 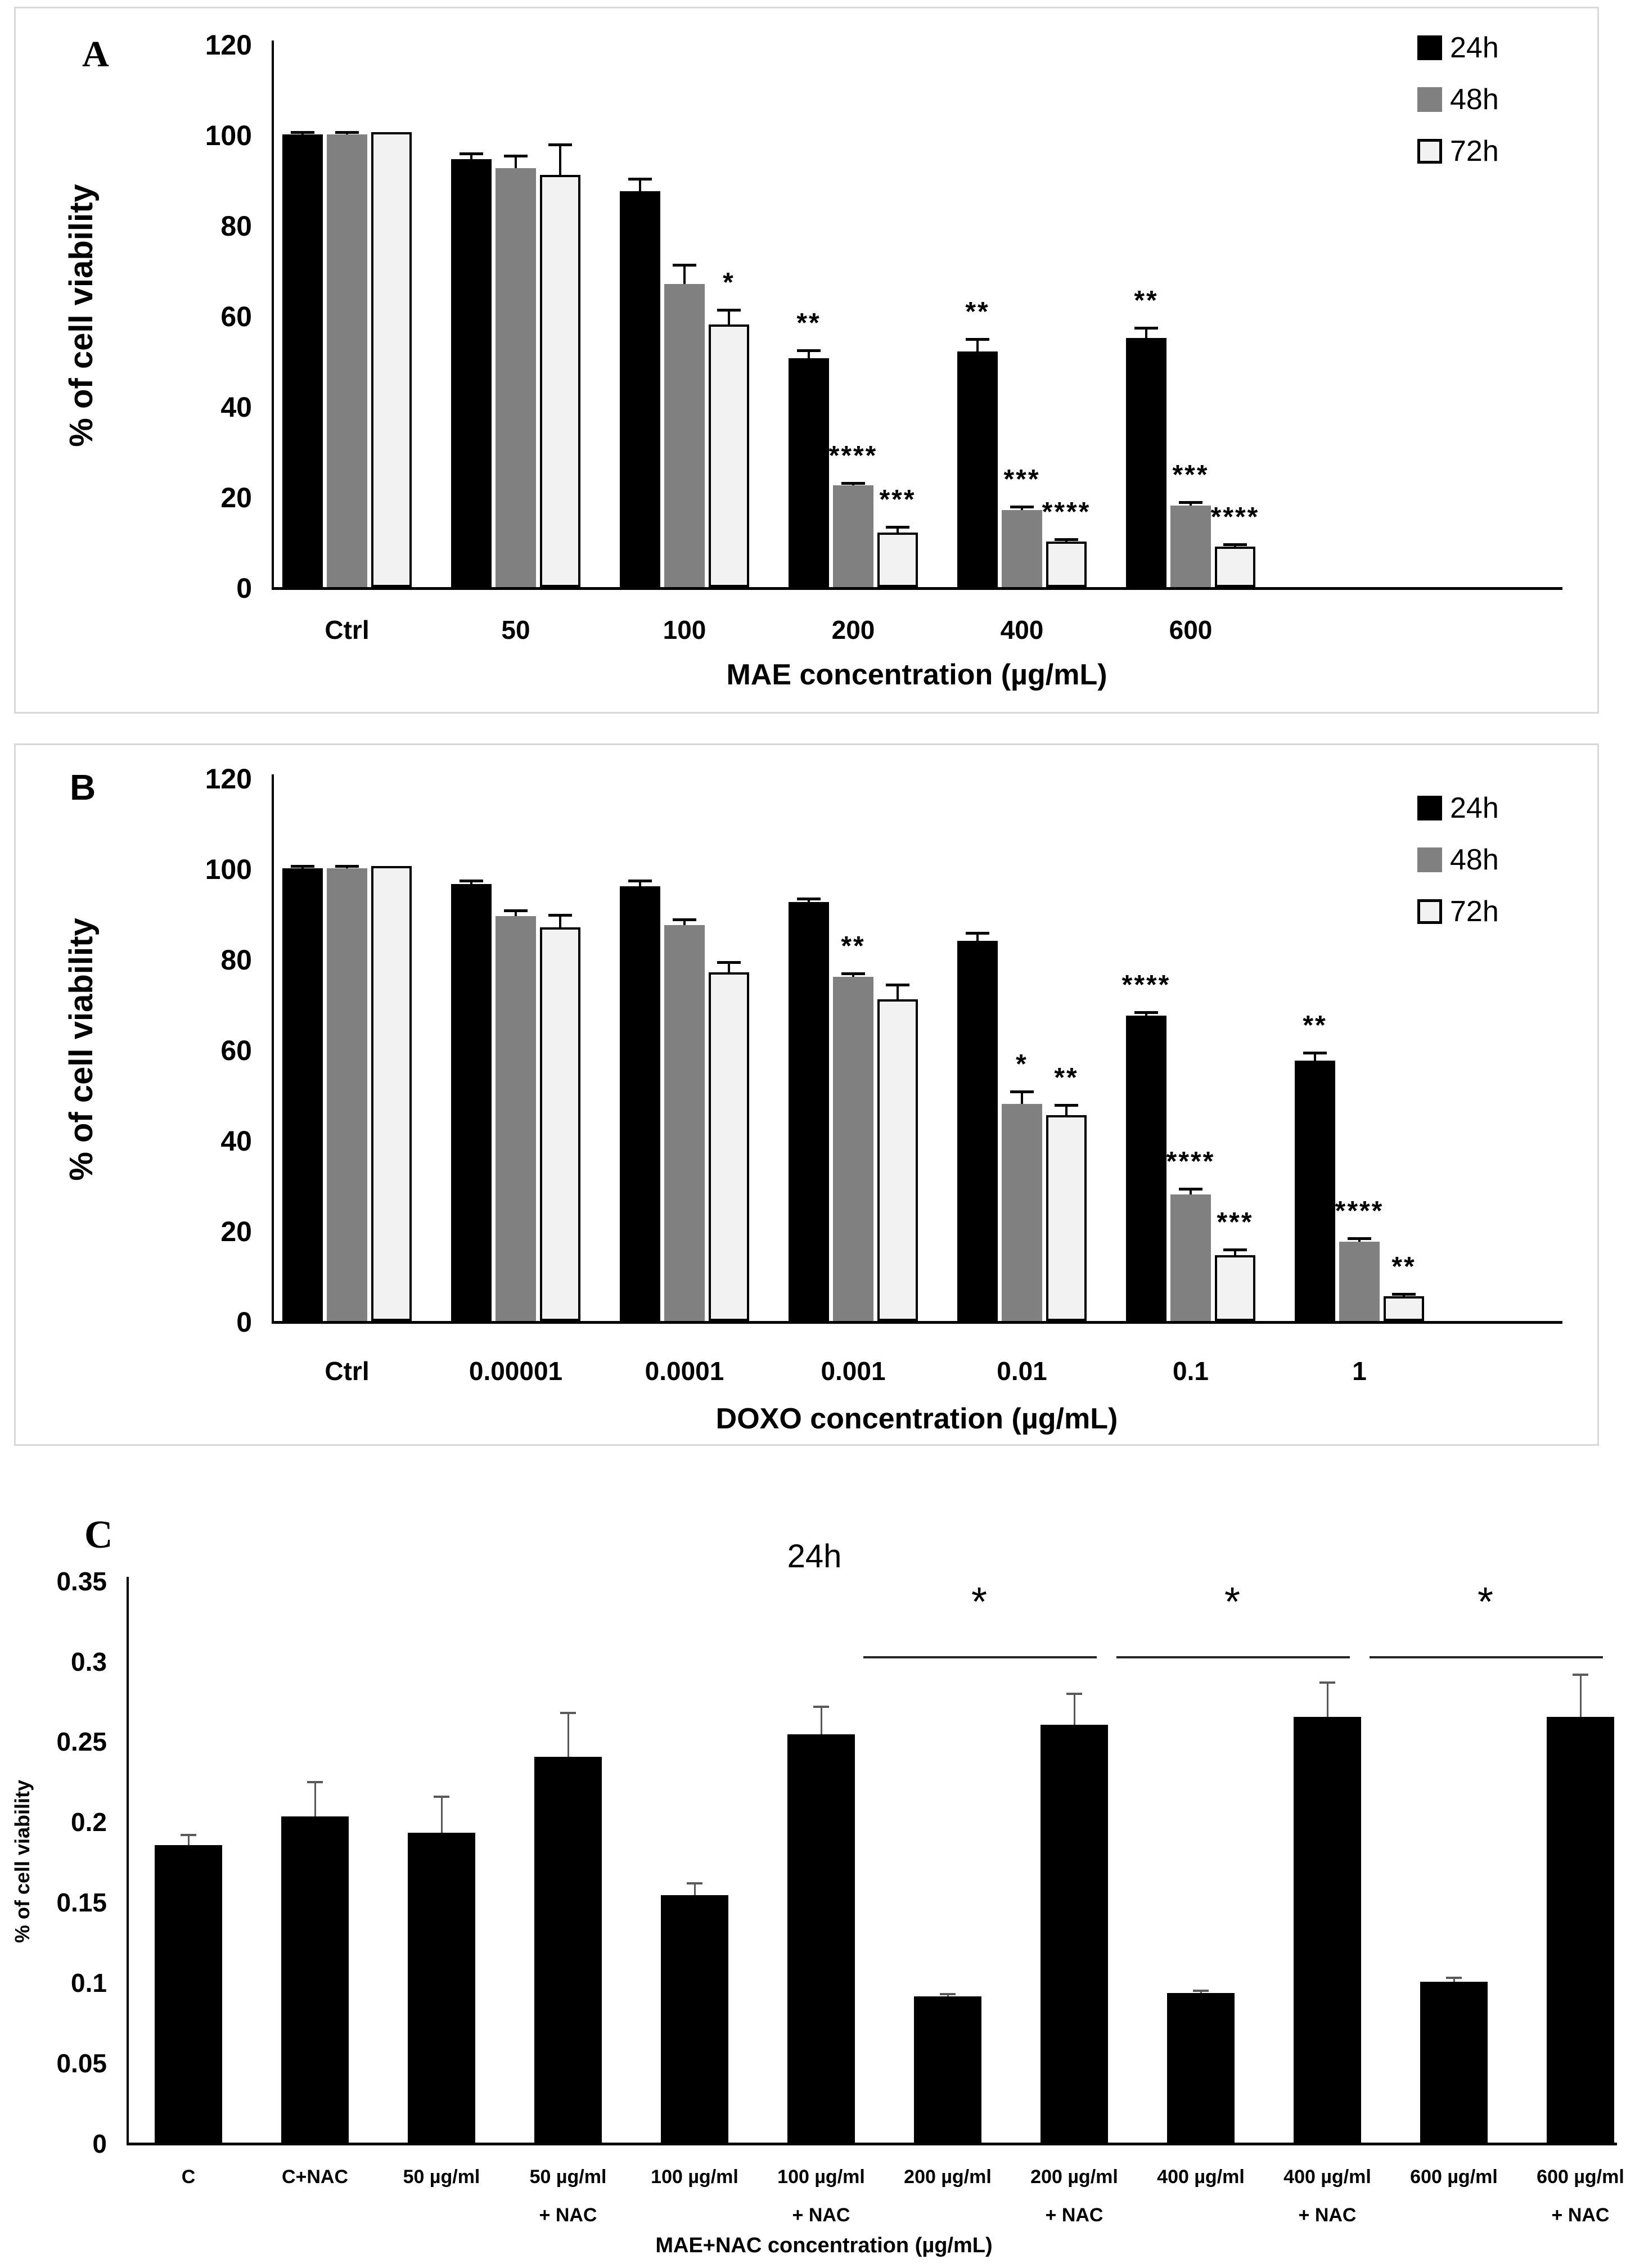 I want to click on y-tick-label: 0.3, so click(x=89, y=1662).